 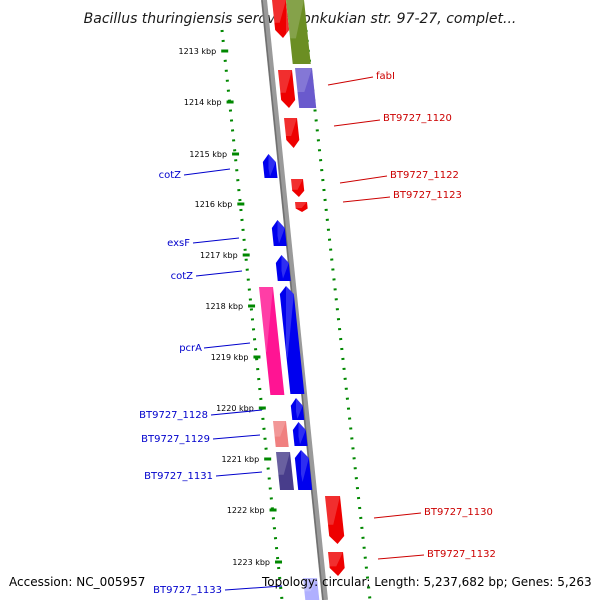 I want to click on right-gene-label: BT9727_1122, so click(x=424, y=175).